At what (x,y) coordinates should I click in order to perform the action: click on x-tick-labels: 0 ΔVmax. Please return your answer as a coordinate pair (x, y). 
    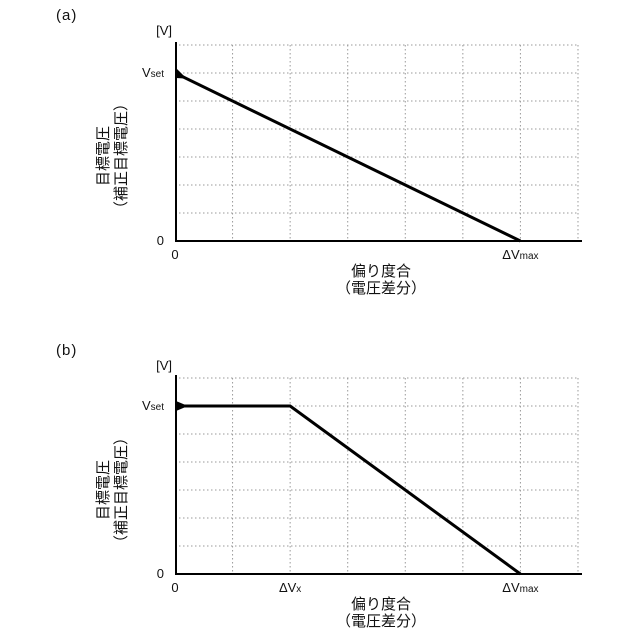
    Looking at the image, I should click on (379, 257).